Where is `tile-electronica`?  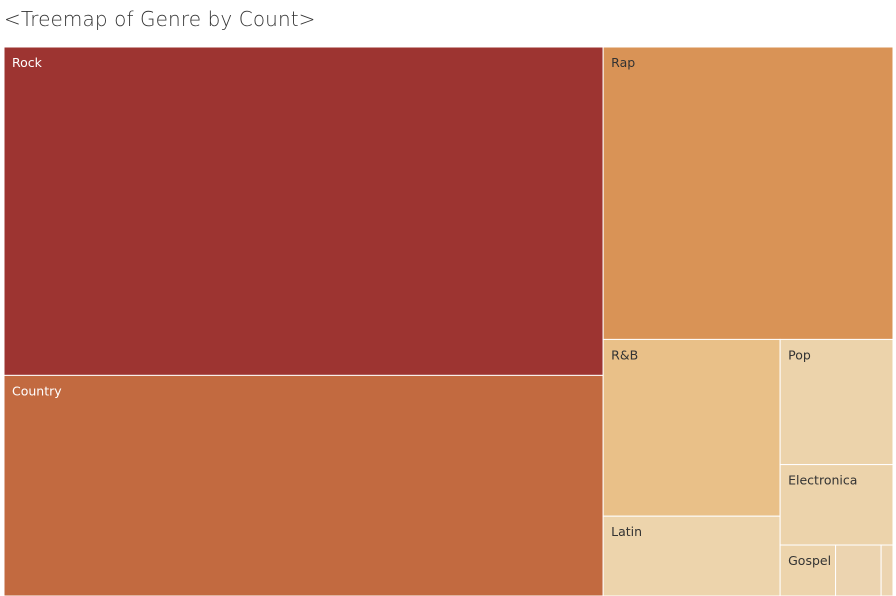
tile-electronica is located at coordinates (836, 505).